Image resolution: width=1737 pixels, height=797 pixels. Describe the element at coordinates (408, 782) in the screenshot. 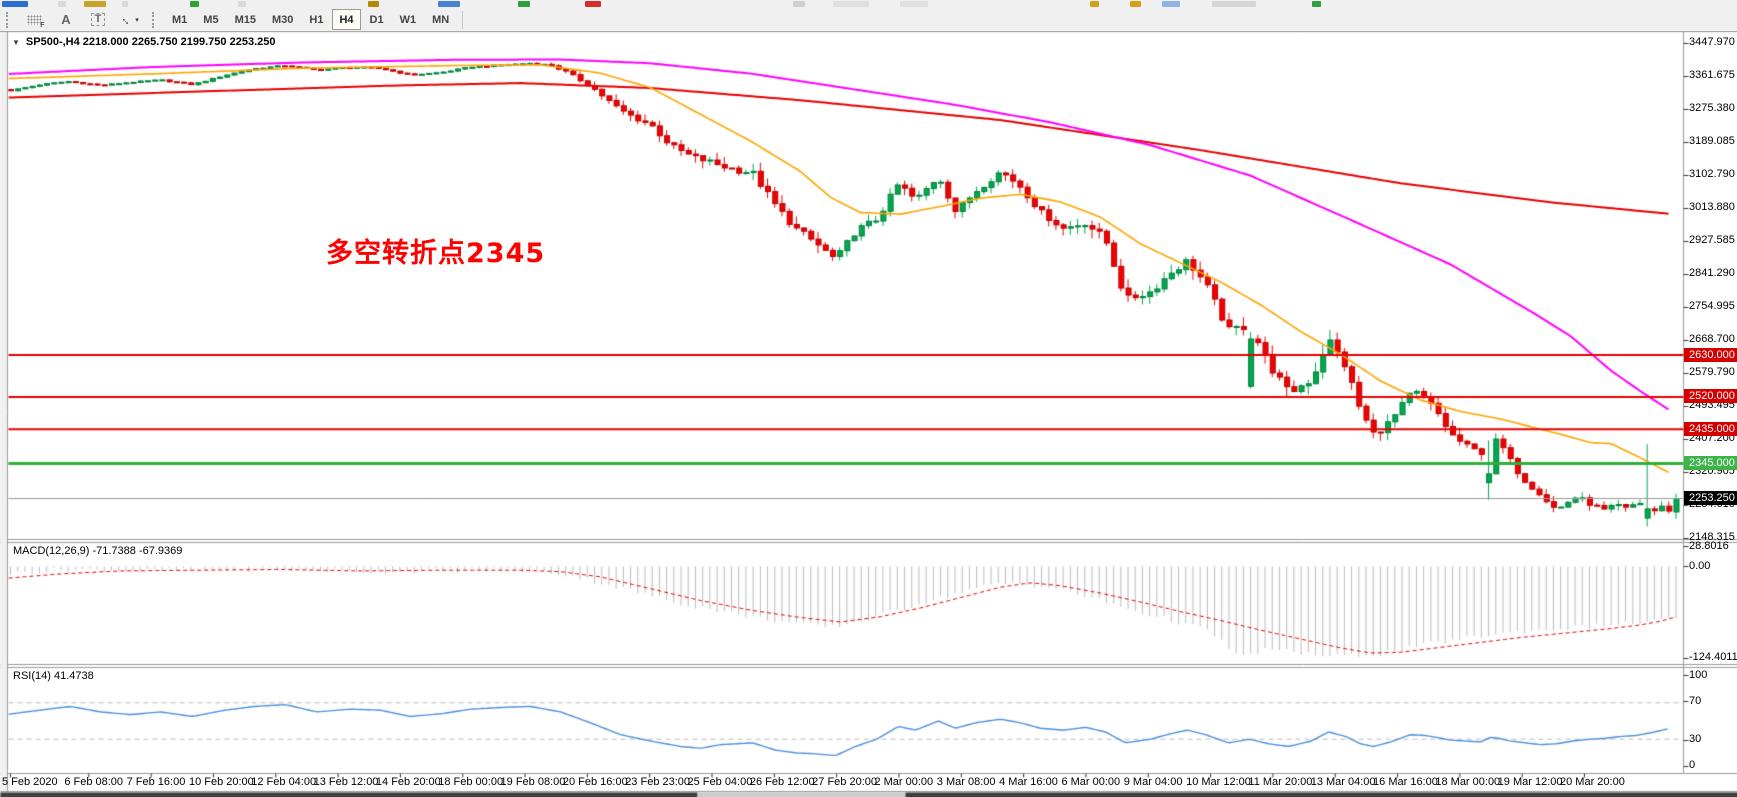

I see `date-tick-label: 14 Feb 20:00` at that location.